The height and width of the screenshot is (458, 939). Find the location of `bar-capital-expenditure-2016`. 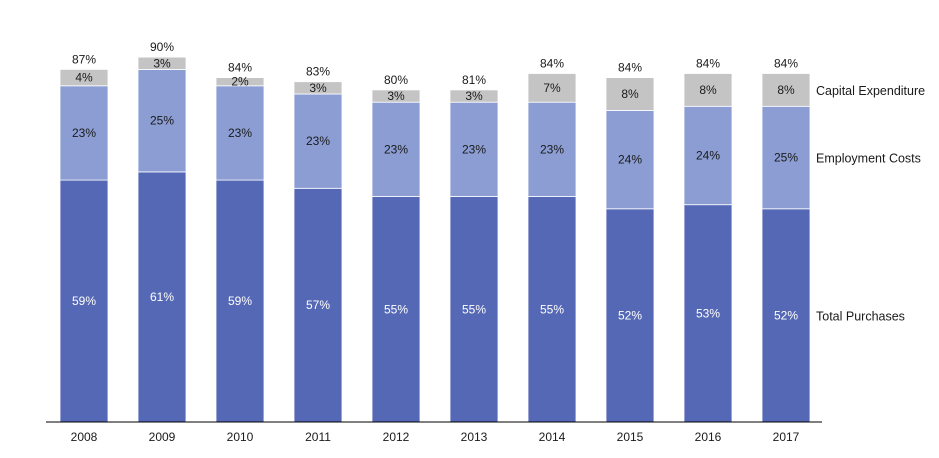

bar-capital-expenditure-2016 is located at coordinates (708, 90).